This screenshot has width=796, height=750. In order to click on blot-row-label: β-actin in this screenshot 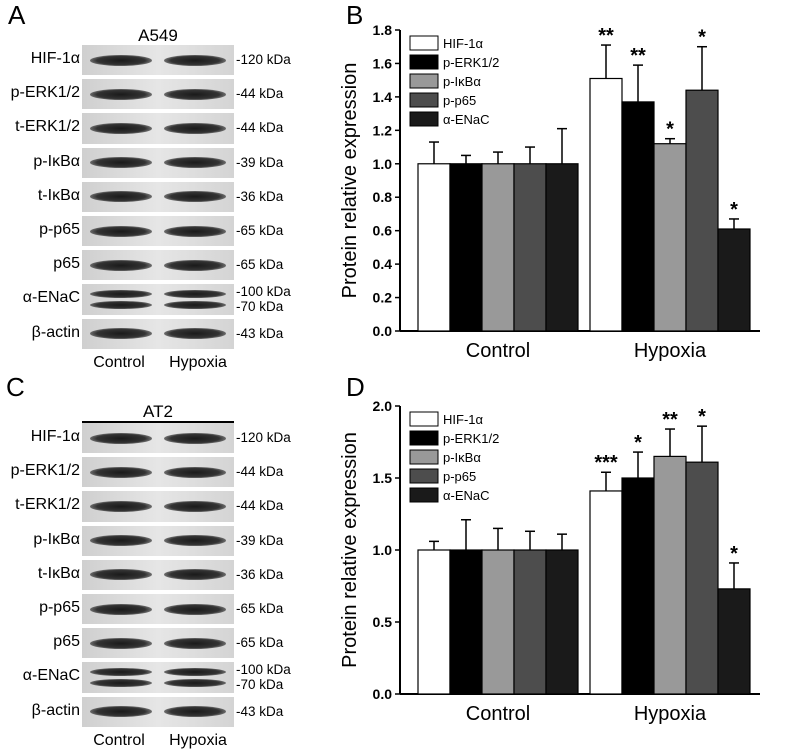, I will do `click(55, 710)`.